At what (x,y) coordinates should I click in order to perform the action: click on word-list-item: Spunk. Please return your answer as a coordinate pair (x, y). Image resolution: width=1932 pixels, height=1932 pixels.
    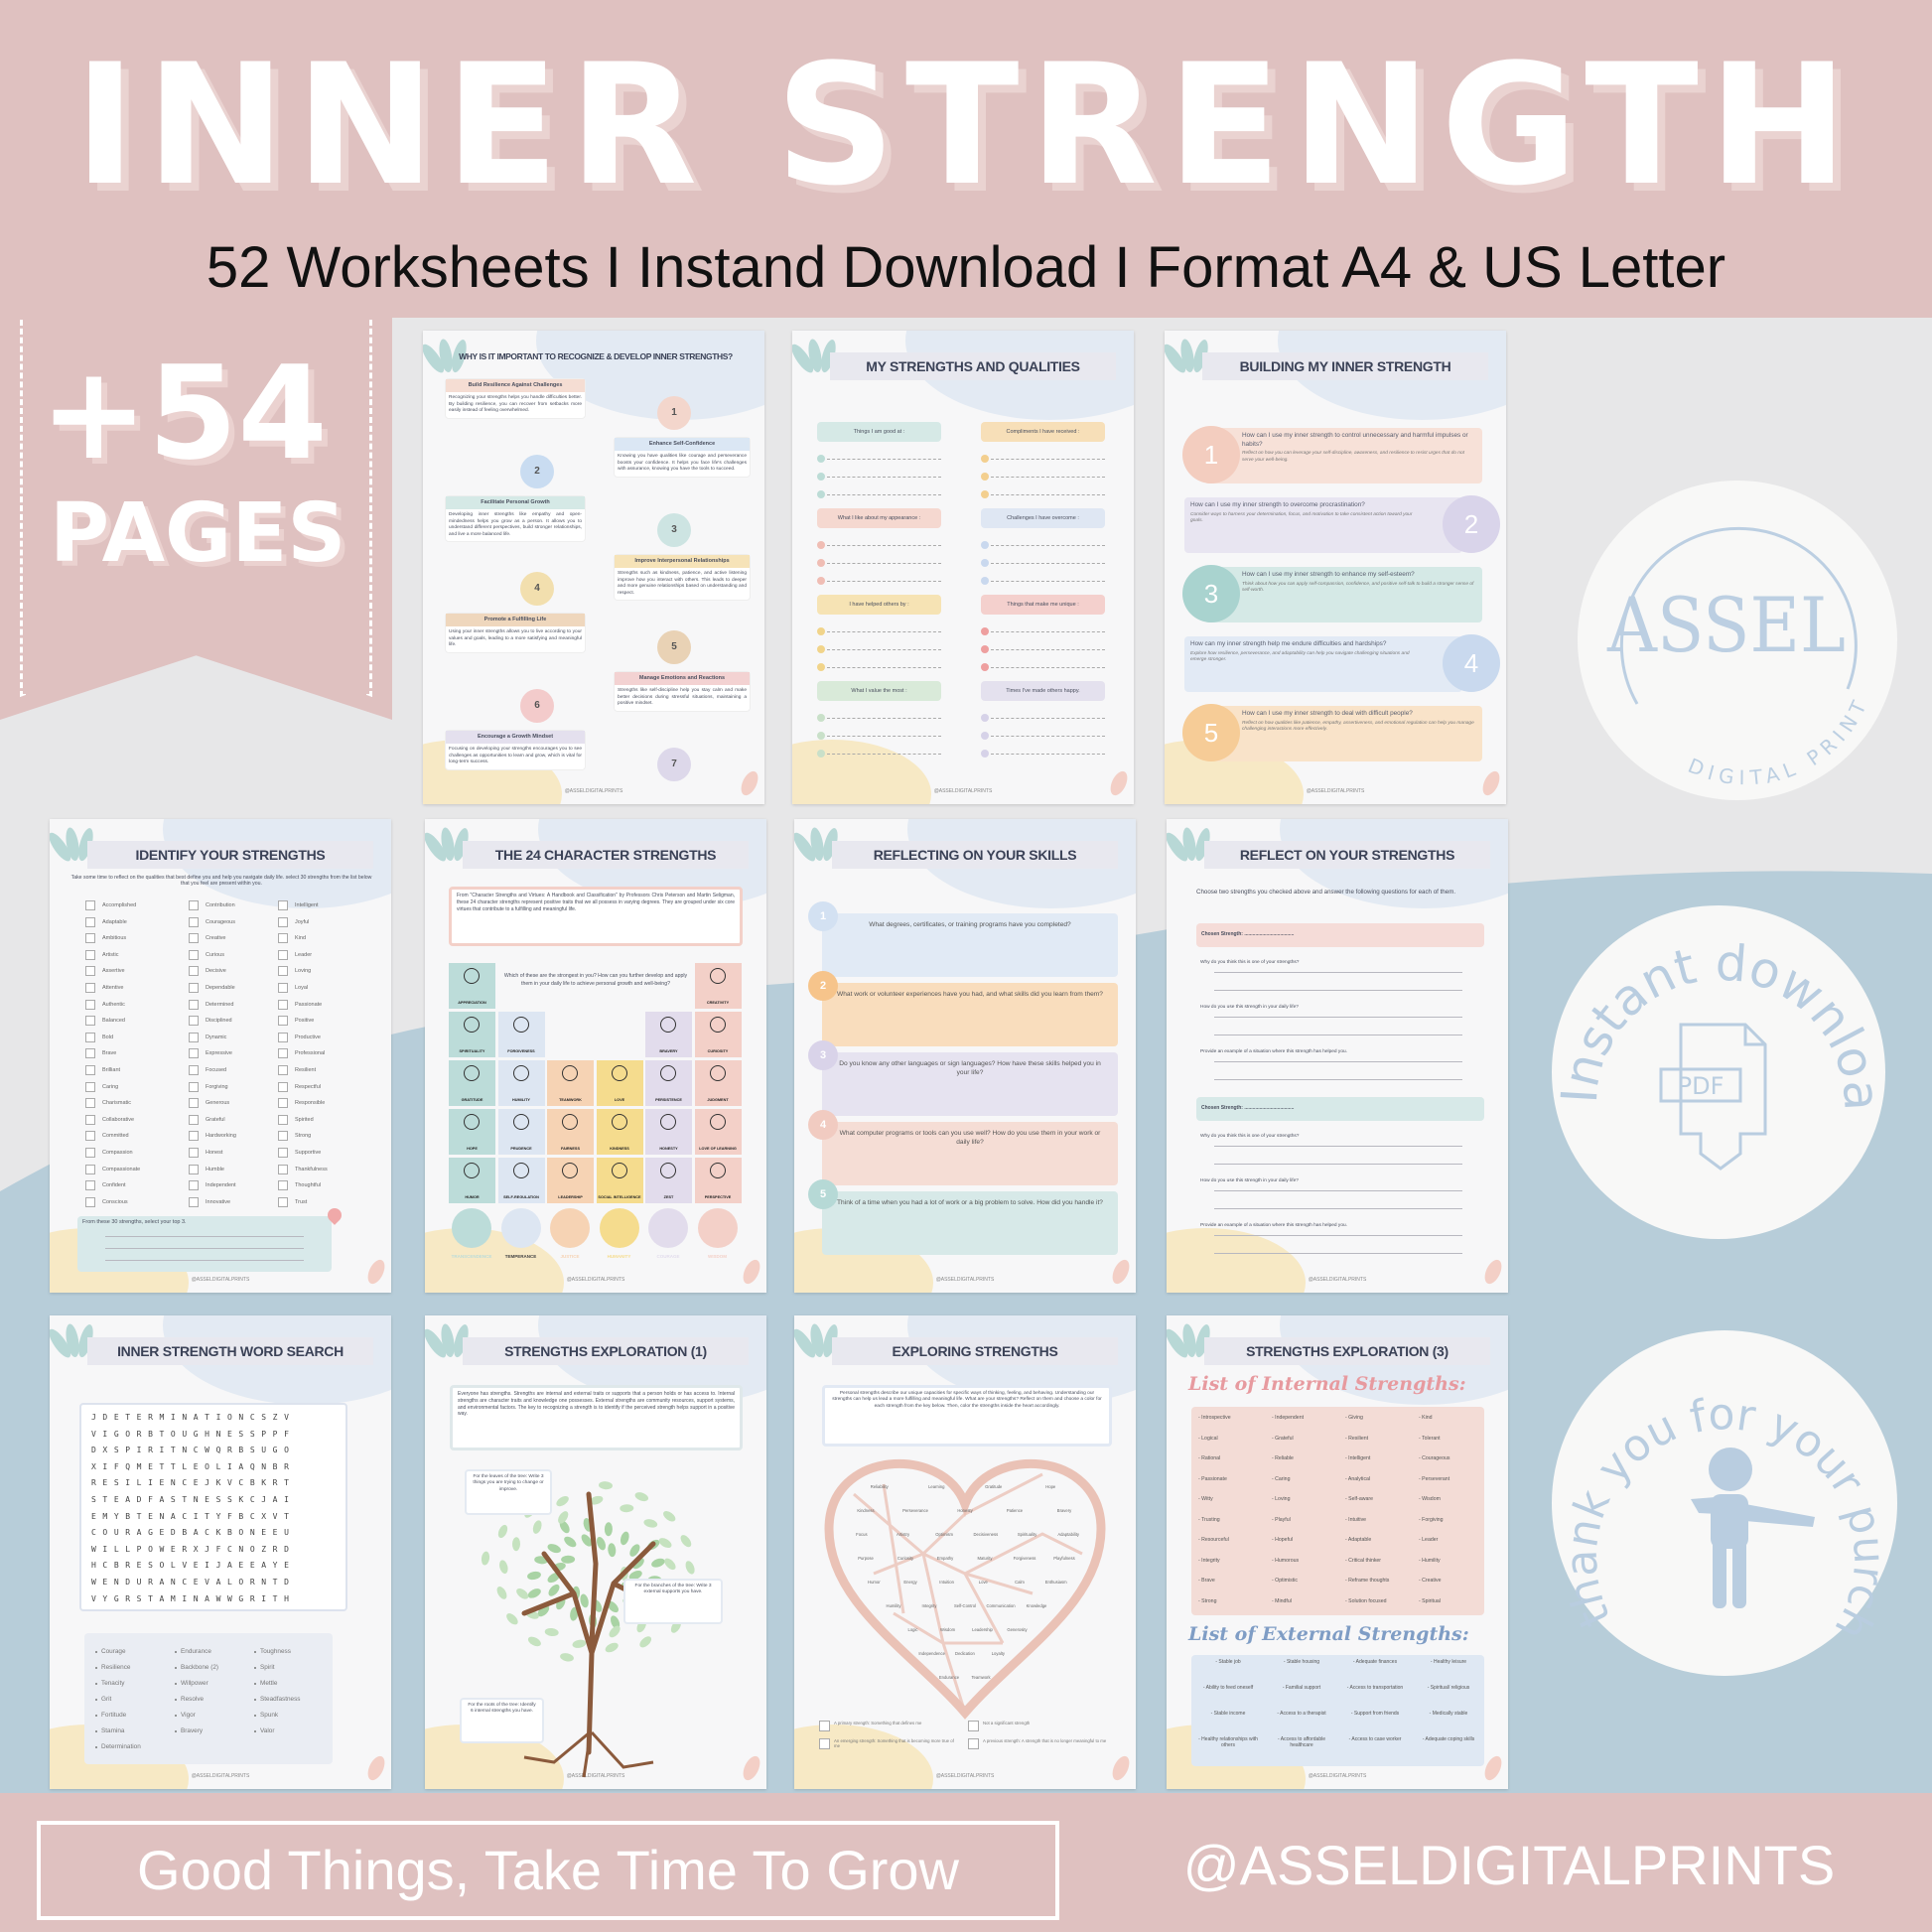
    Looking at the image, I should click on (269, 1716).